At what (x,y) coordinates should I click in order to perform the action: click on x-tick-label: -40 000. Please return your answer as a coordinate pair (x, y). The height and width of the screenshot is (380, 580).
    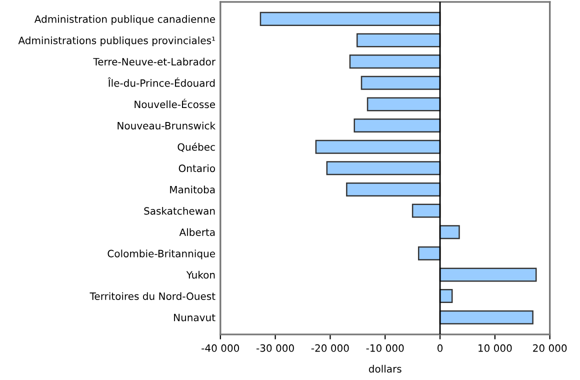
    Looking at the image, I should click on (221, 348).